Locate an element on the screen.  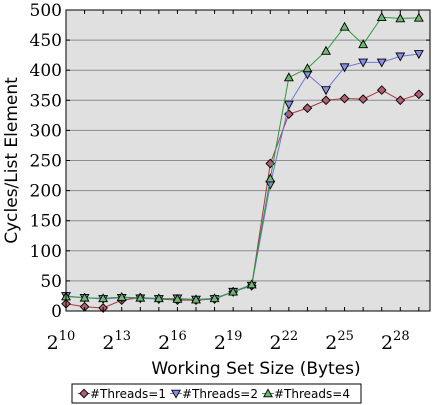
legend: #Threads=1 #Threads=2 #Threads=4 is located at coordinates (216, 393).